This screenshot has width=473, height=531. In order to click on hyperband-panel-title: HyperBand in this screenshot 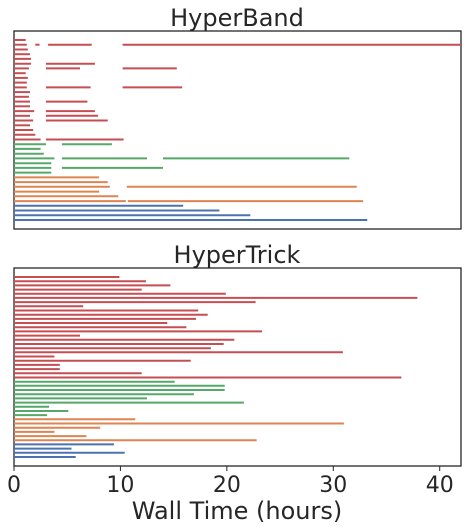, I will do `click(237, 18)`.